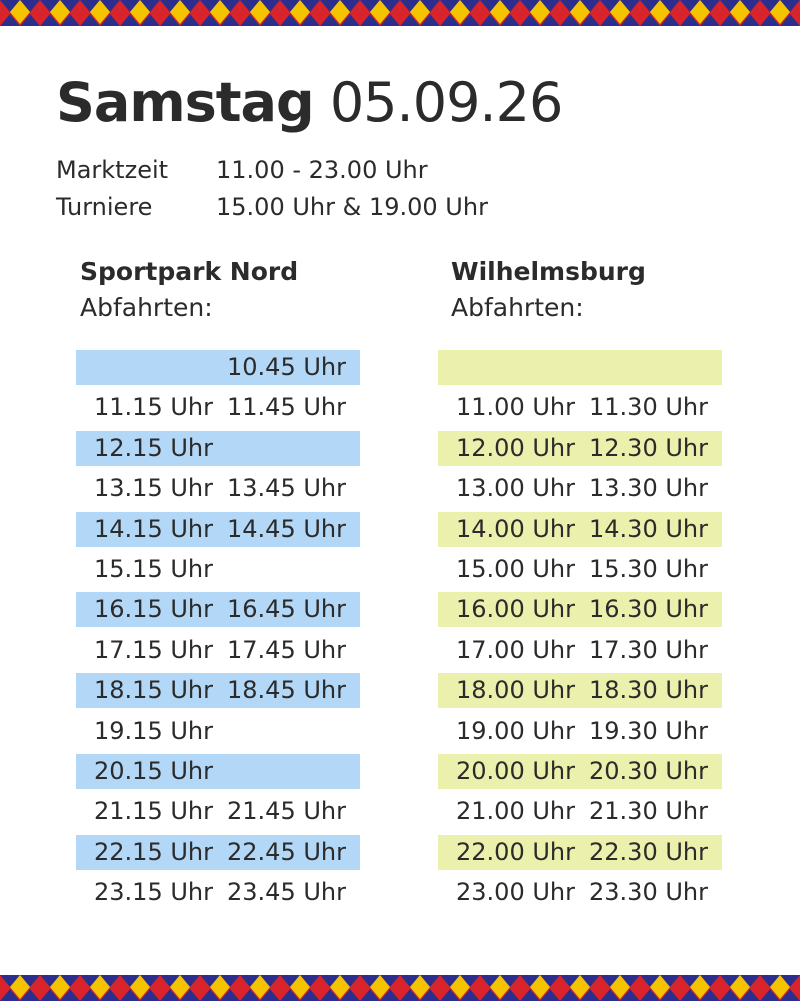  Describe the element at coordinates (189, 271) in the screenshot. I see `stop-name: Sportpark Nord` at that location.